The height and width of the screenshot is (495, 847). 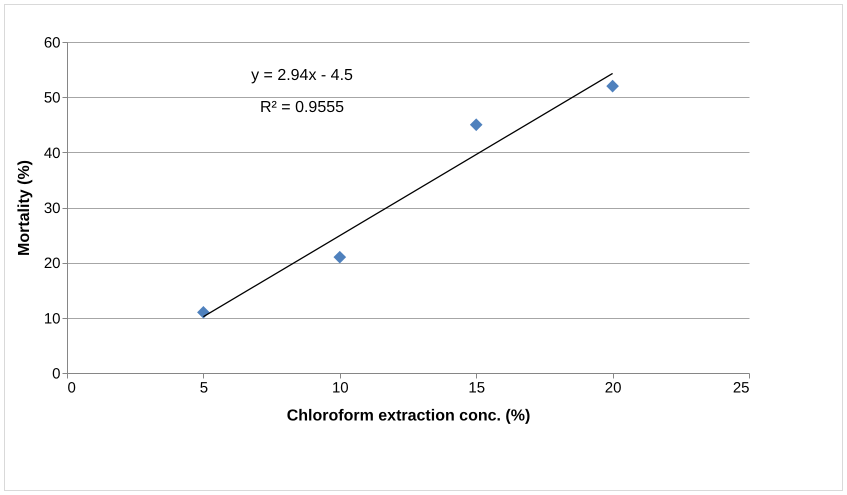 What do you see at coordinates (52, 43) in the screenshot?
I see `y-tick-label: 60` at bounding box center [52, 43].